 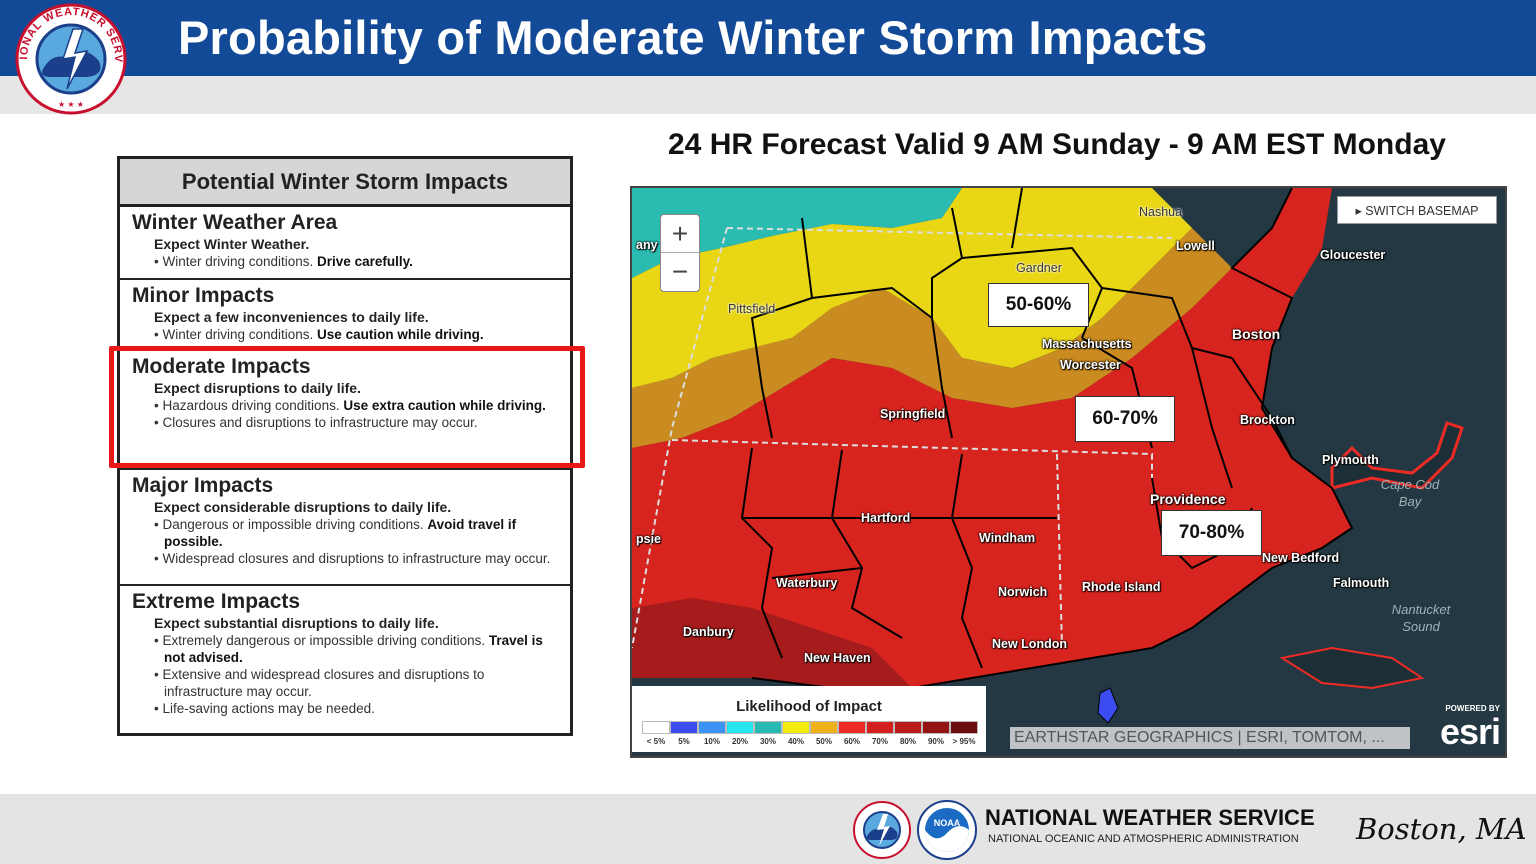 I want to click on city-label-providence: Providence, so click(x=1188, y=499).